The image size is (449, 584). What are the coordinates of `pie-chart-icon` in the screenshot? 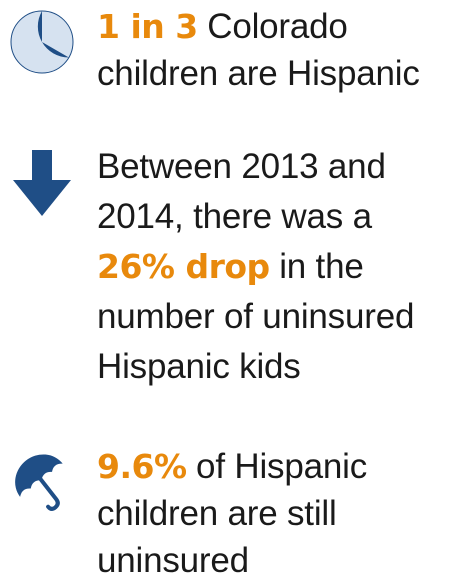 It's located at (42, 42).